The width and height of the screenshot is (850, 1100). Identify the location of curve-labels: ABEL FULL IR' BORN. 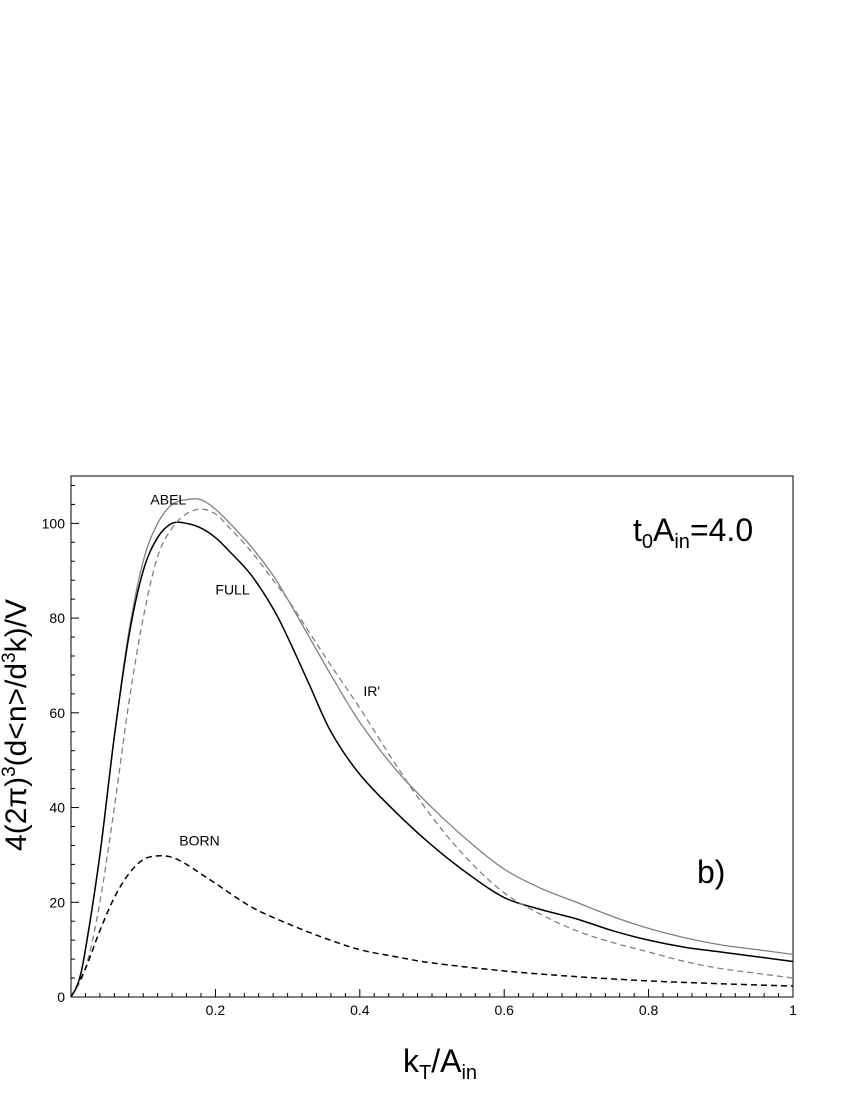
(265, 669).